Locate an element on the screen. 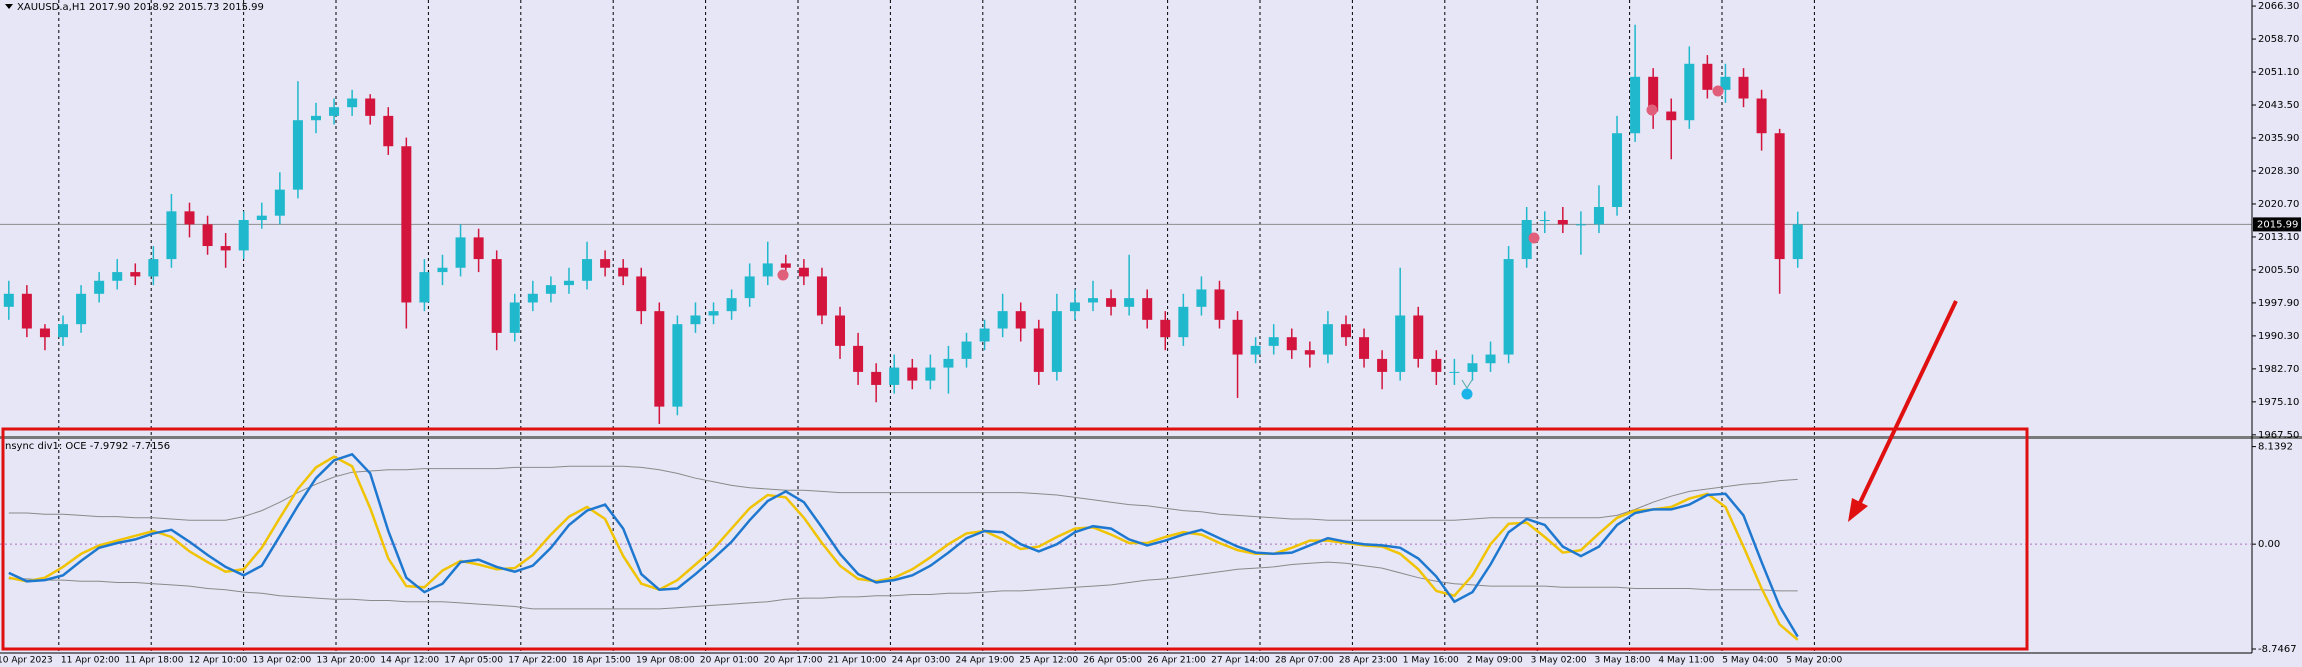  x-tick-label: 3 May 18:00 is located at coordinates (1623, 661).